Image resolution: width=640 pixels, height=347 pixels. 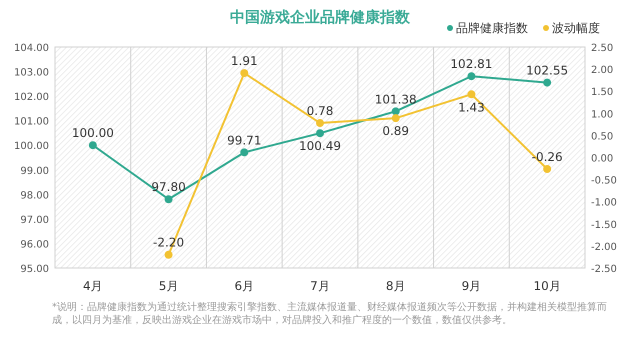 I want to click on y-tick-label: 98.00, so click(x=34, y=196).